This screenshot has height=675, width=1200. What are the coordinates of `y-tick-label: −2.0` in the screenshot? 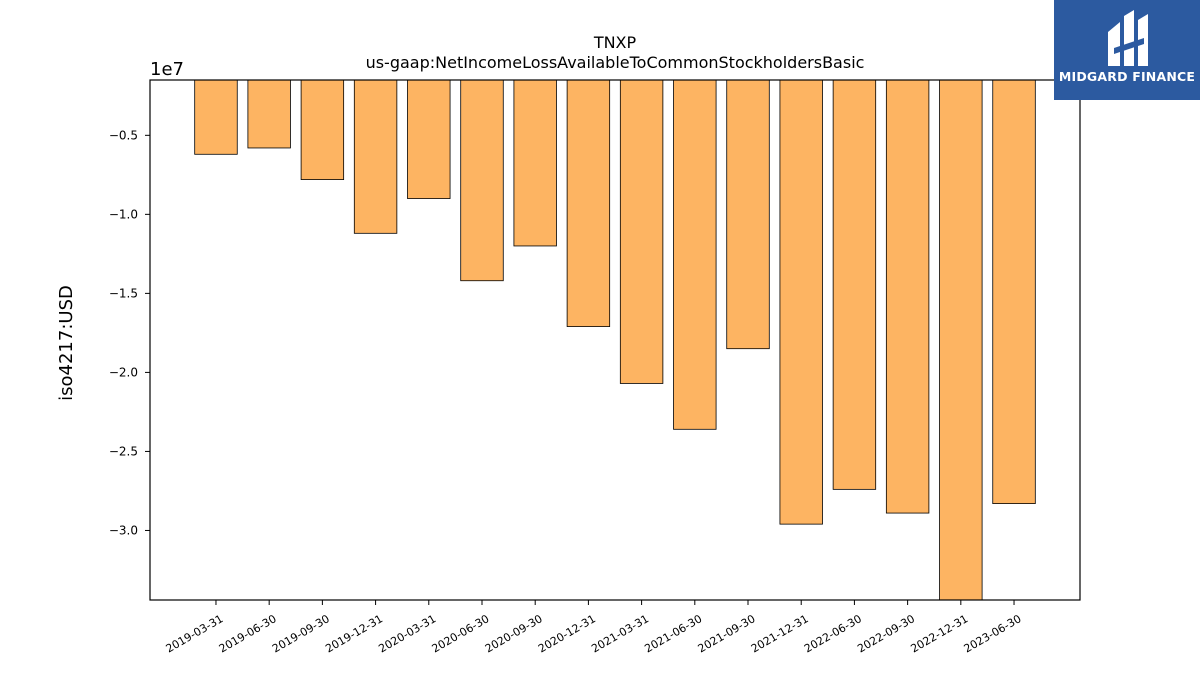 It's located at (123, 372).